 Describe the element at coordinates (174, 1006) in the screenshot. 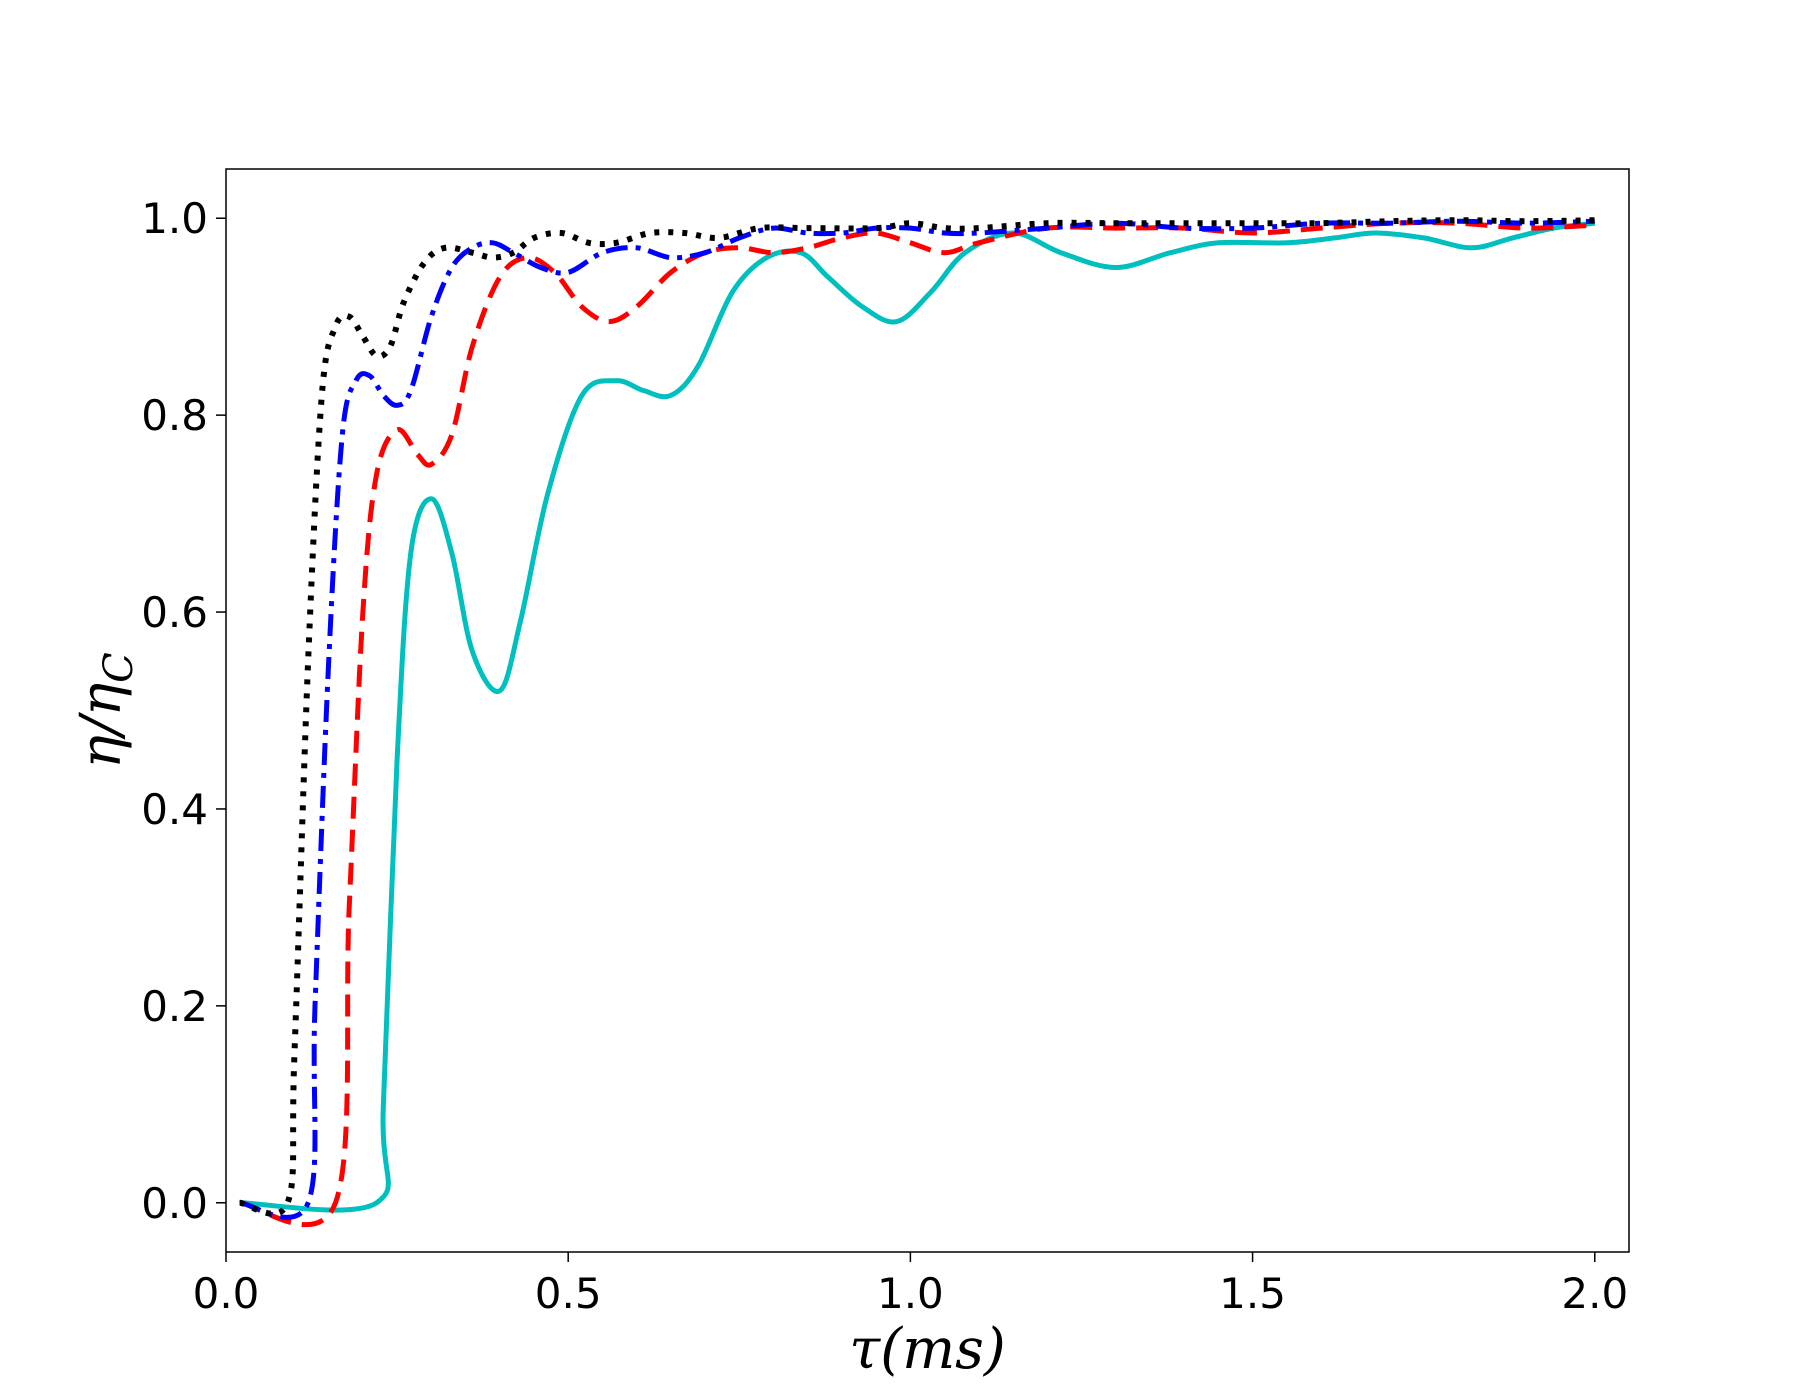

I see `y-tick-label: 0.2` at that location.